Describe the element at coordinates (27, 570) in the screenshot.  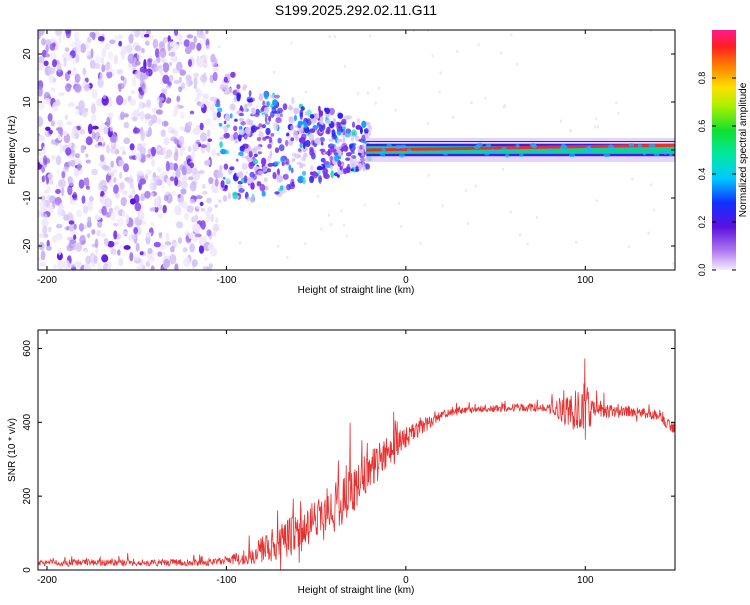
I see `snr-y-tick-label: 0` at that location.